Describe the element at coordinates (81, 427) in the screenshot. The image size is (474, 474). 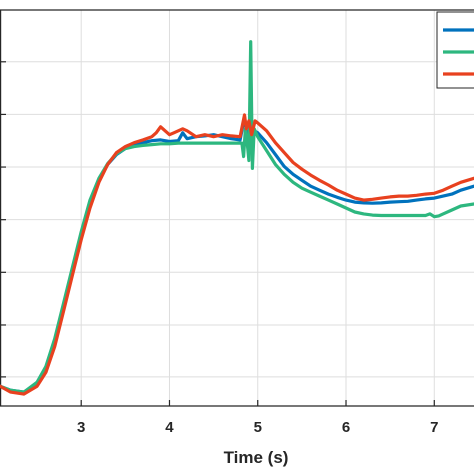
I see `x-tick-label: 3` at that location.